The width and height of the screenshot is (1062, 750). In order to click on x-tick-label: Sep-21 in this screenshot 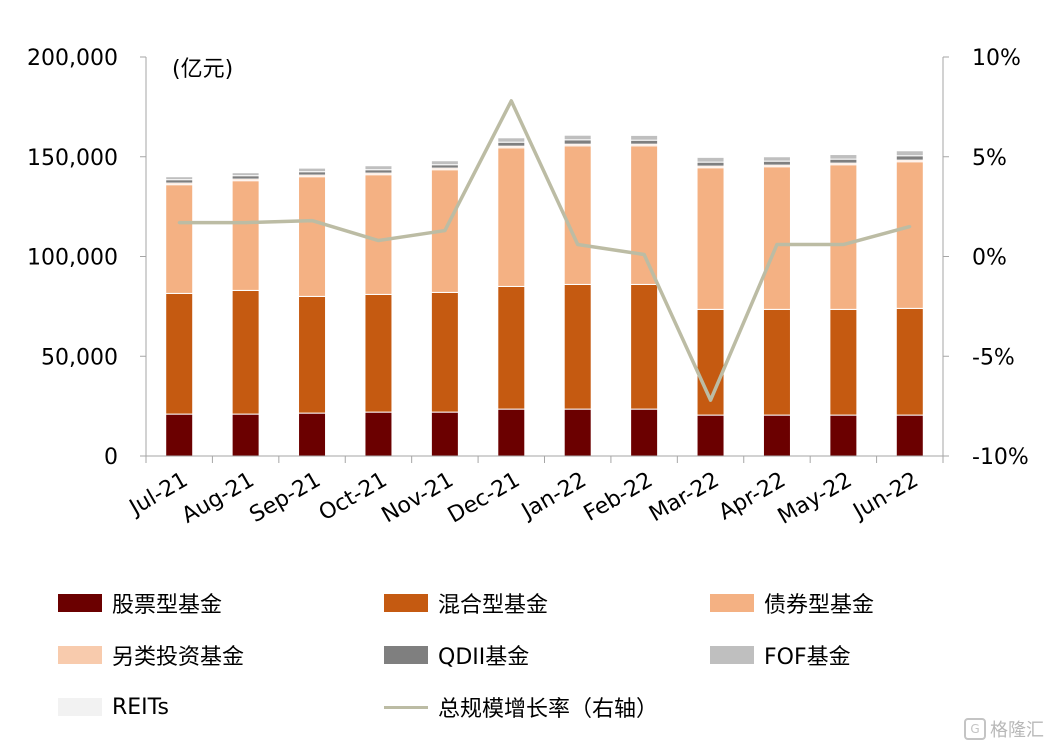, I will do `click(286, 498)`.